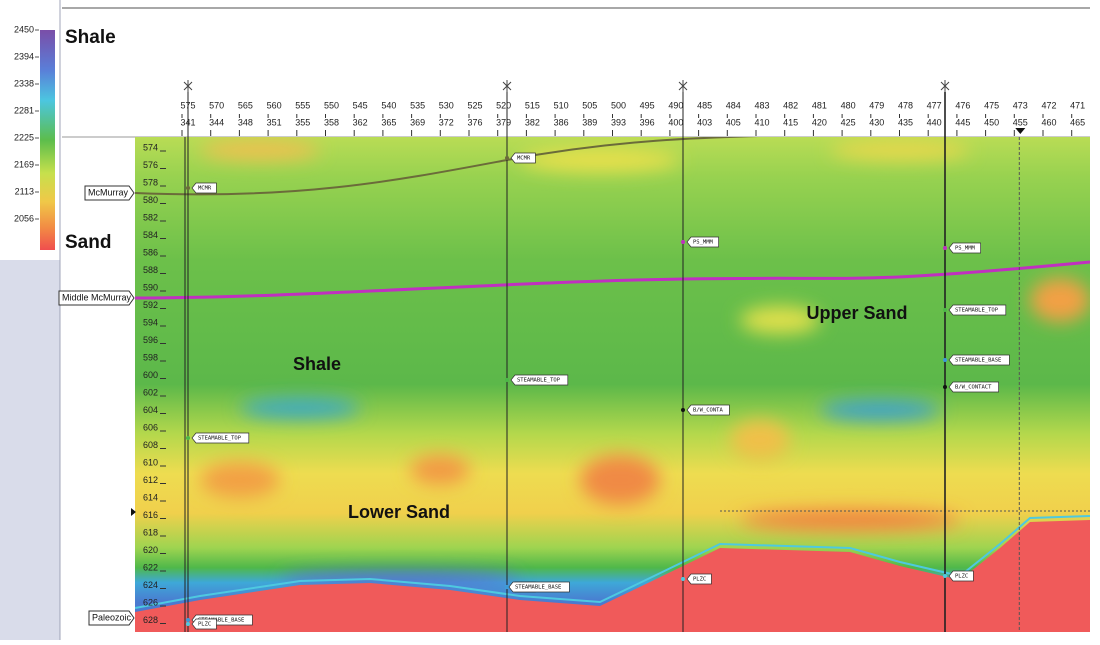 The height and width of the screenshot is (645, 1100). What do you see at coordinates (112, 617) in the screenshot?
I see `horizon-label: Paleozoic` at bounding box center [112, 617].